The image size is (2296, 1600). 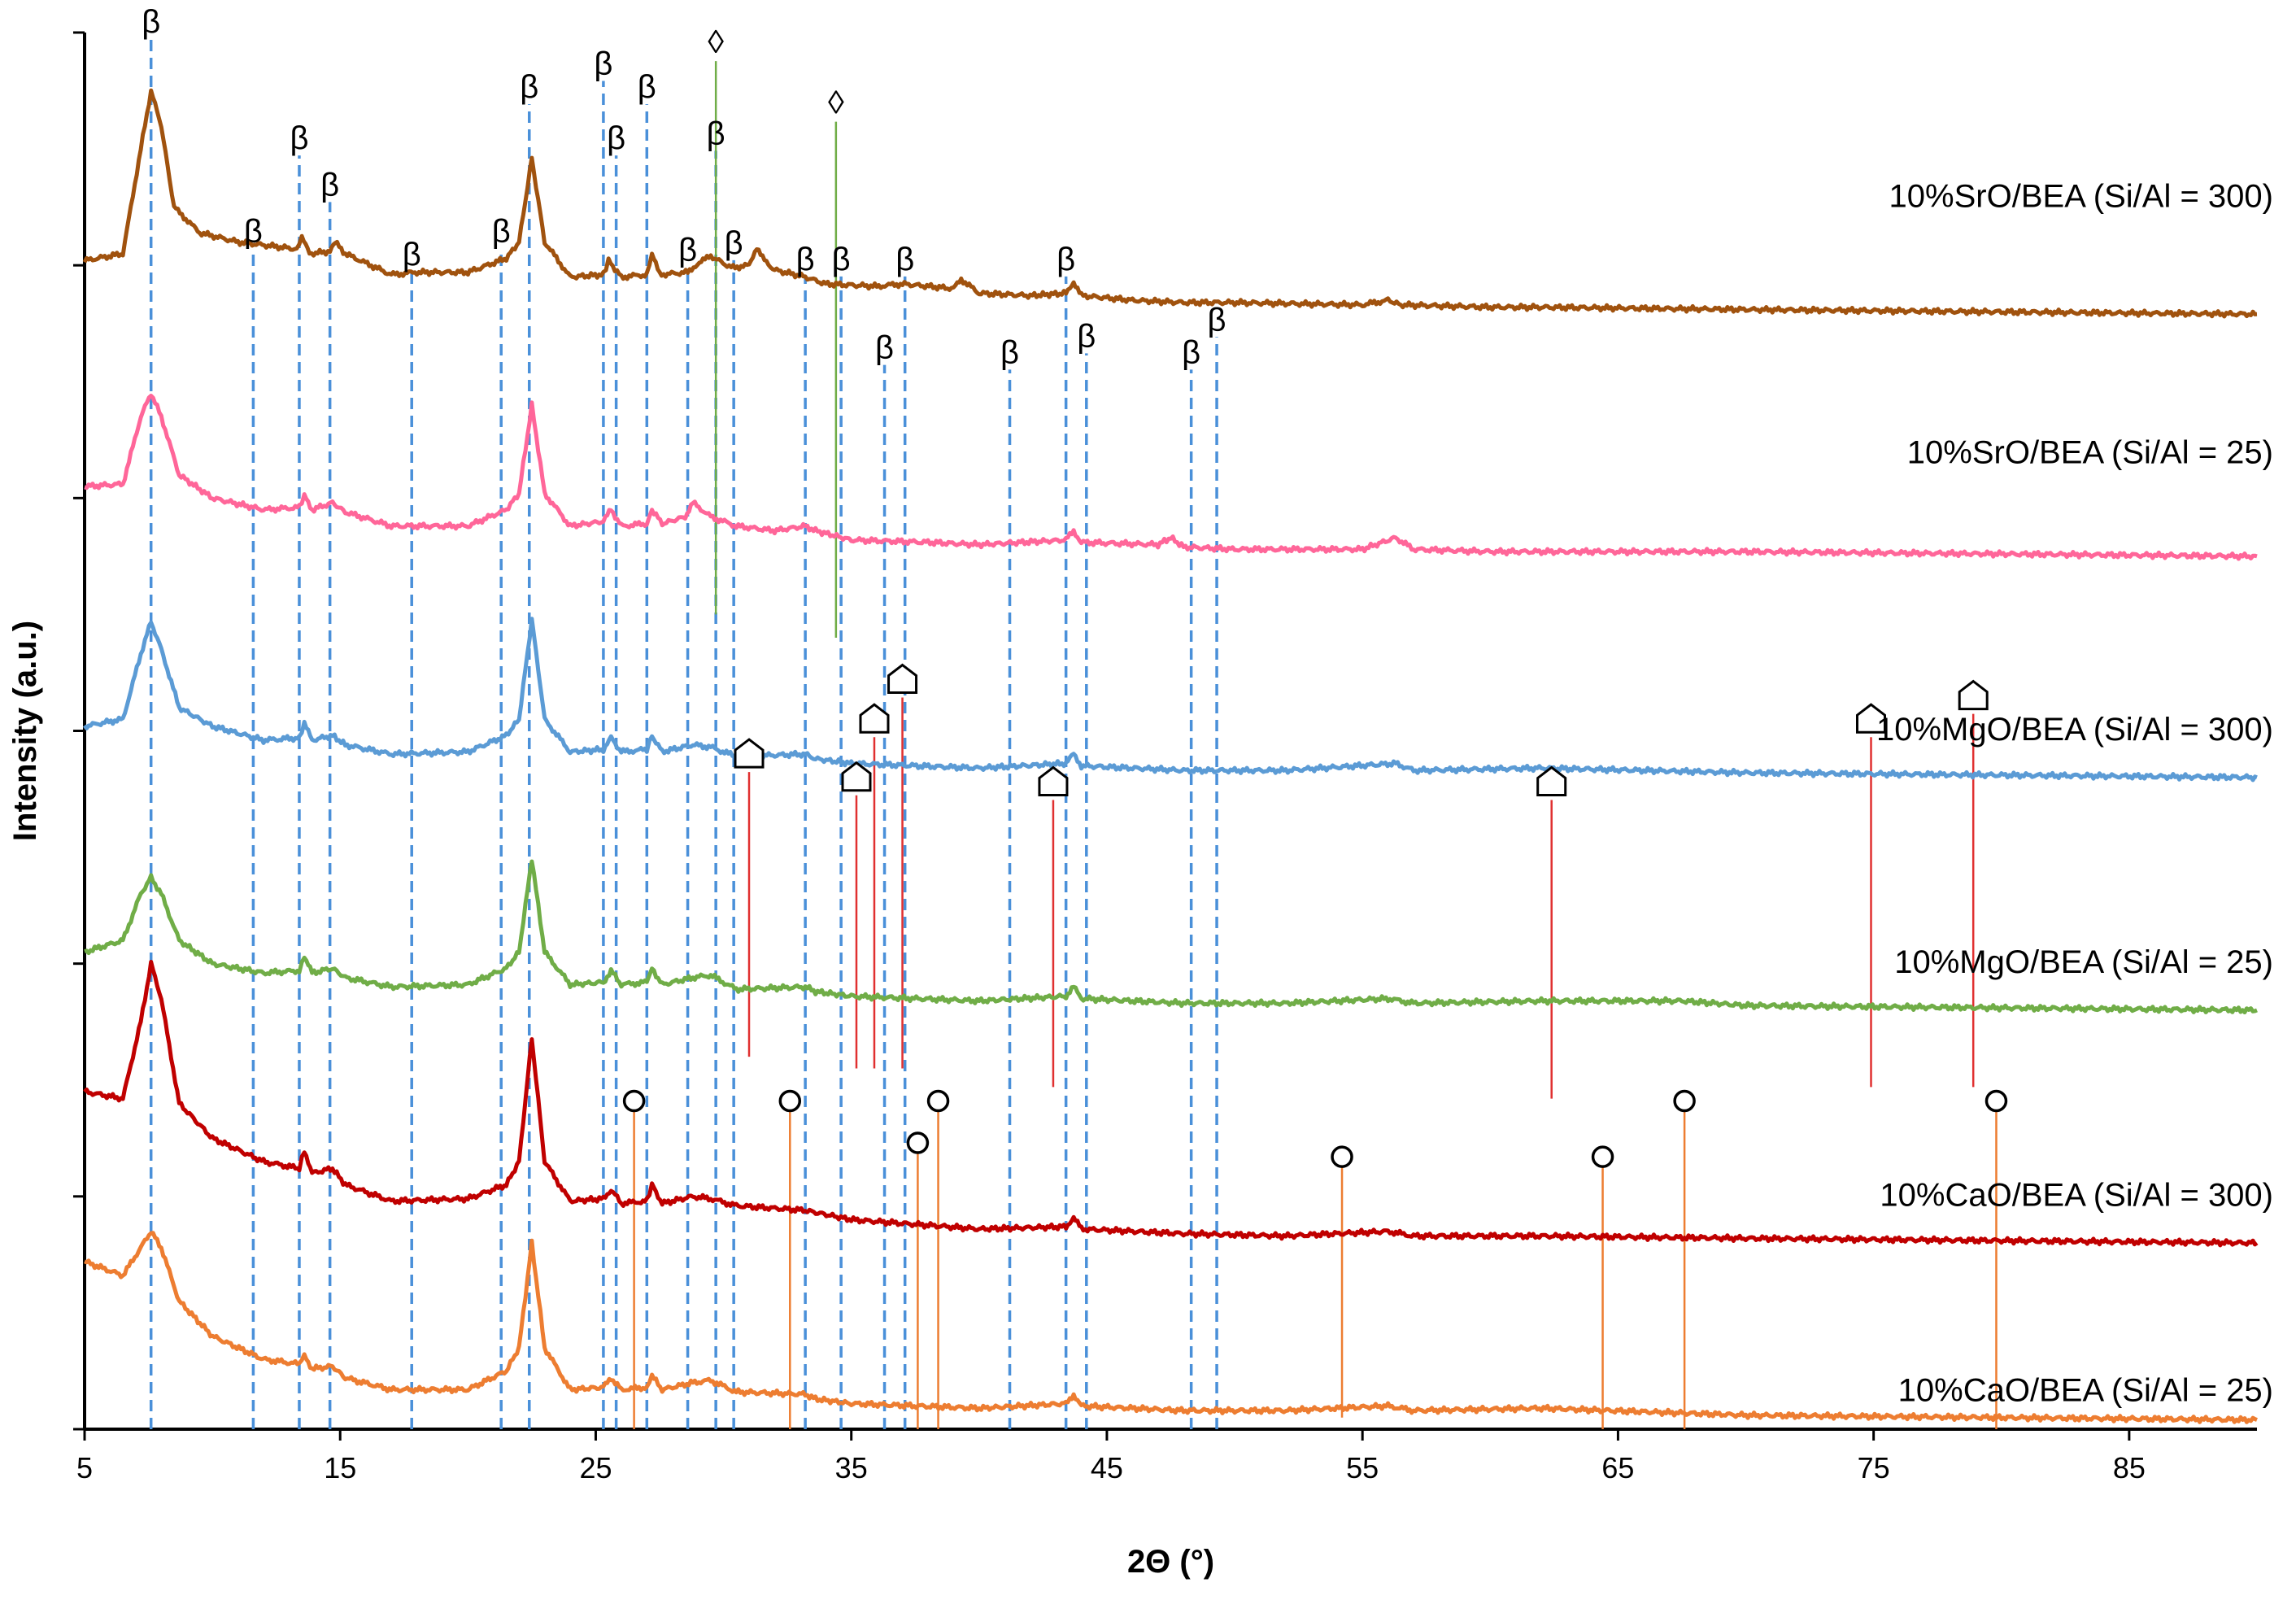 What do you see at coordinates (2077, 1195) in the screenshot?
I see `series-label: 10%CaO/BEA (Si/Al = 300)` at bounding box center [2077, 1195].